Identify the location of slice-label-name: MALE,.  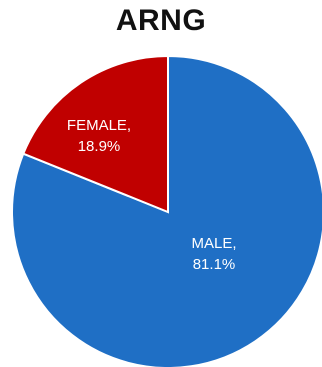
(213, 243).